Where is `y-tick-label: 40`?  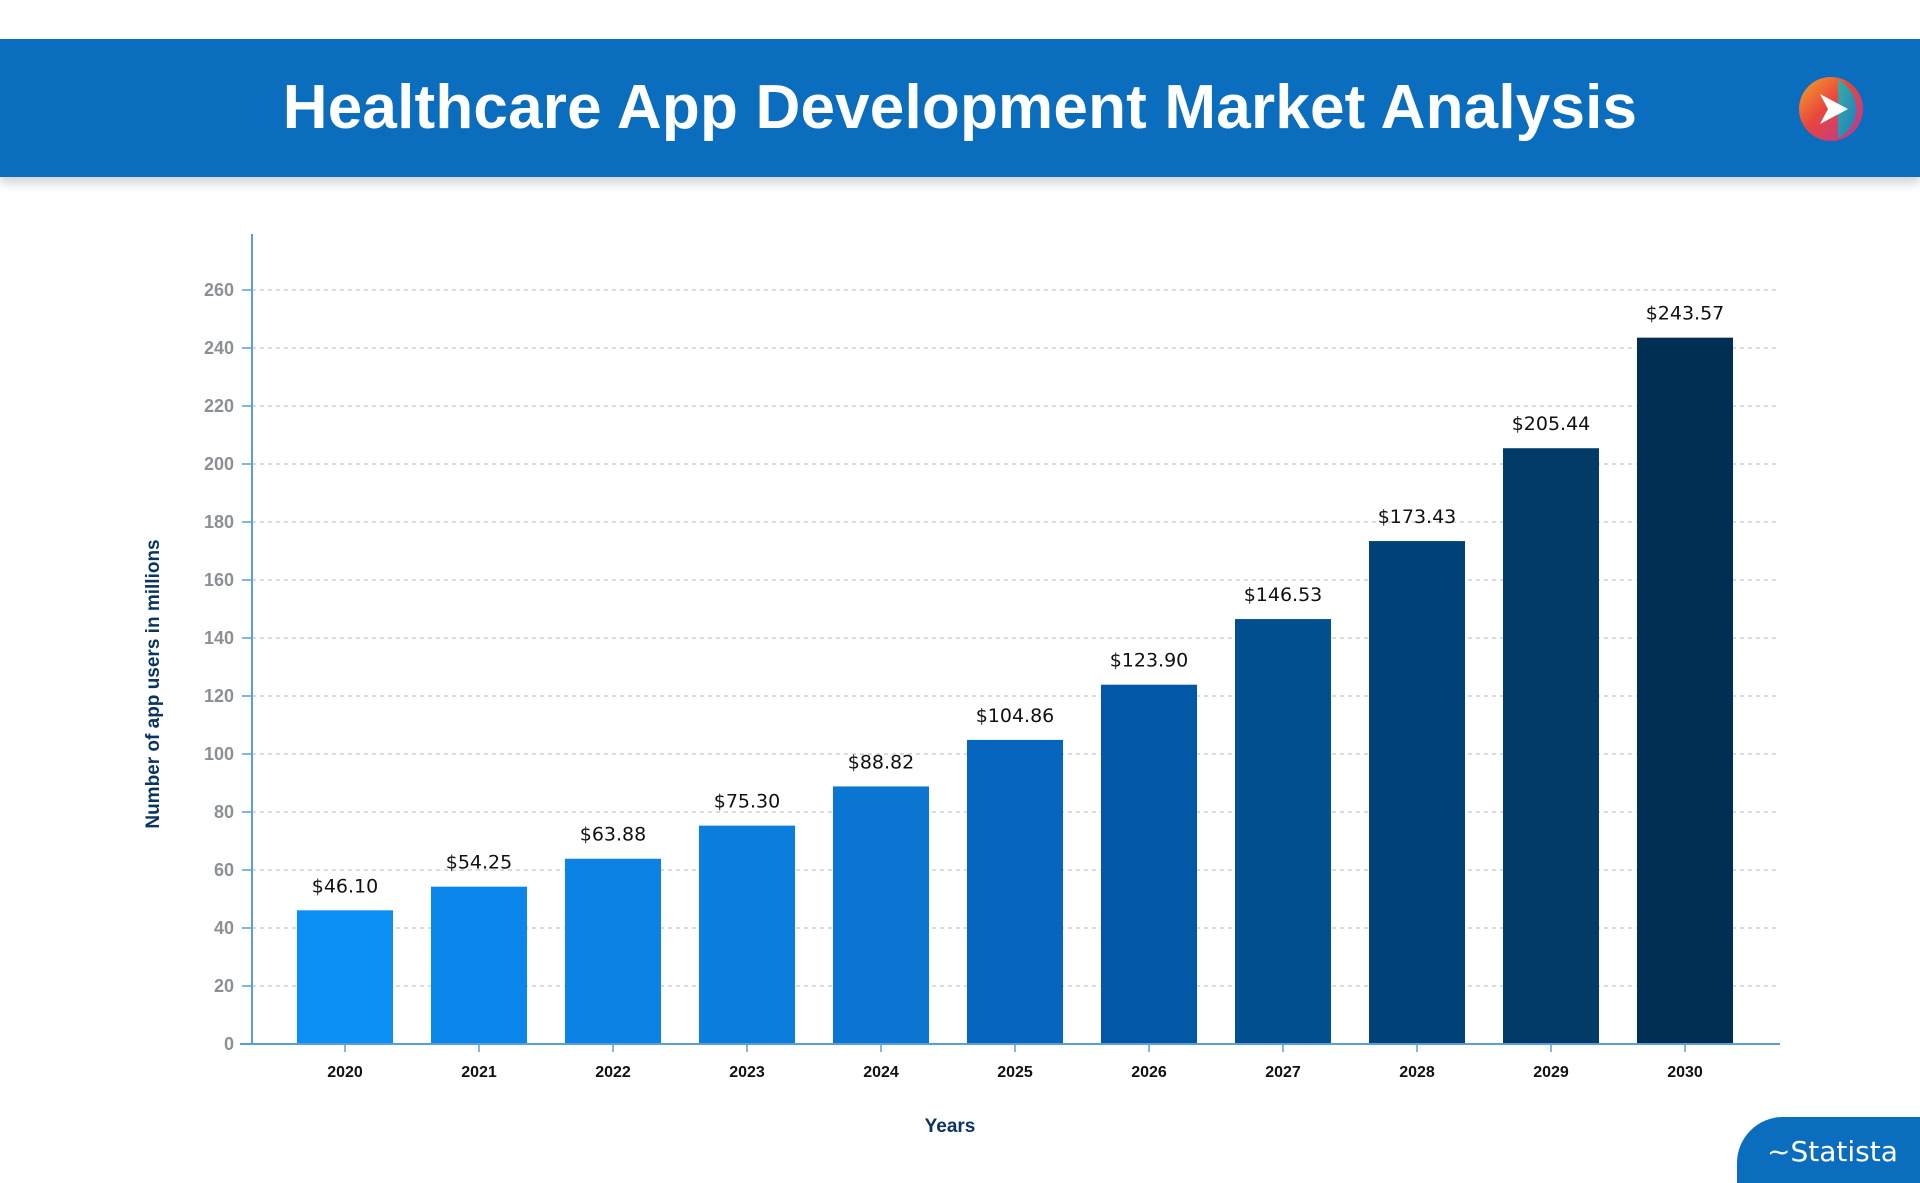 y-tick-label: 40 is located at coordinates (224, 928).